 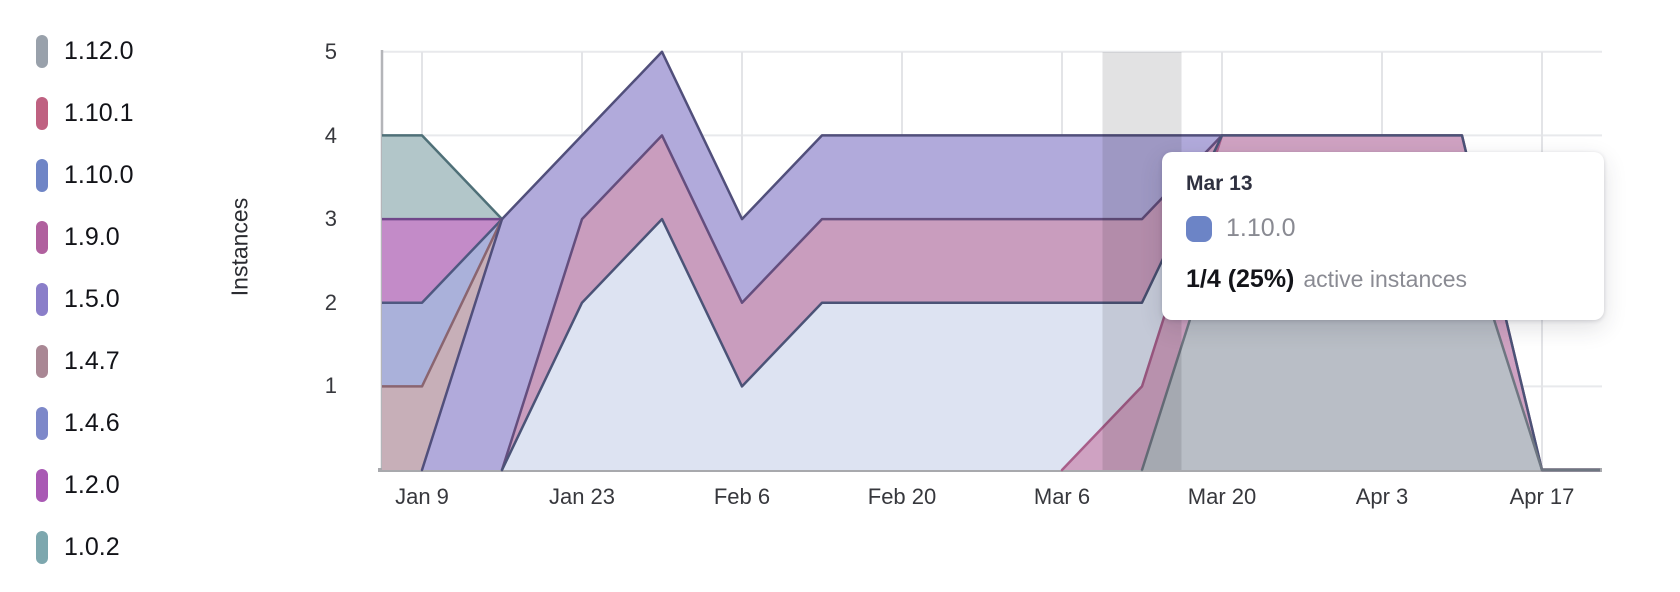 What do you see at coordinates (1222, 496) in the screenshot?
I see `x-tick-mar-20: Mar 20` at bounding box center [1222, 496].